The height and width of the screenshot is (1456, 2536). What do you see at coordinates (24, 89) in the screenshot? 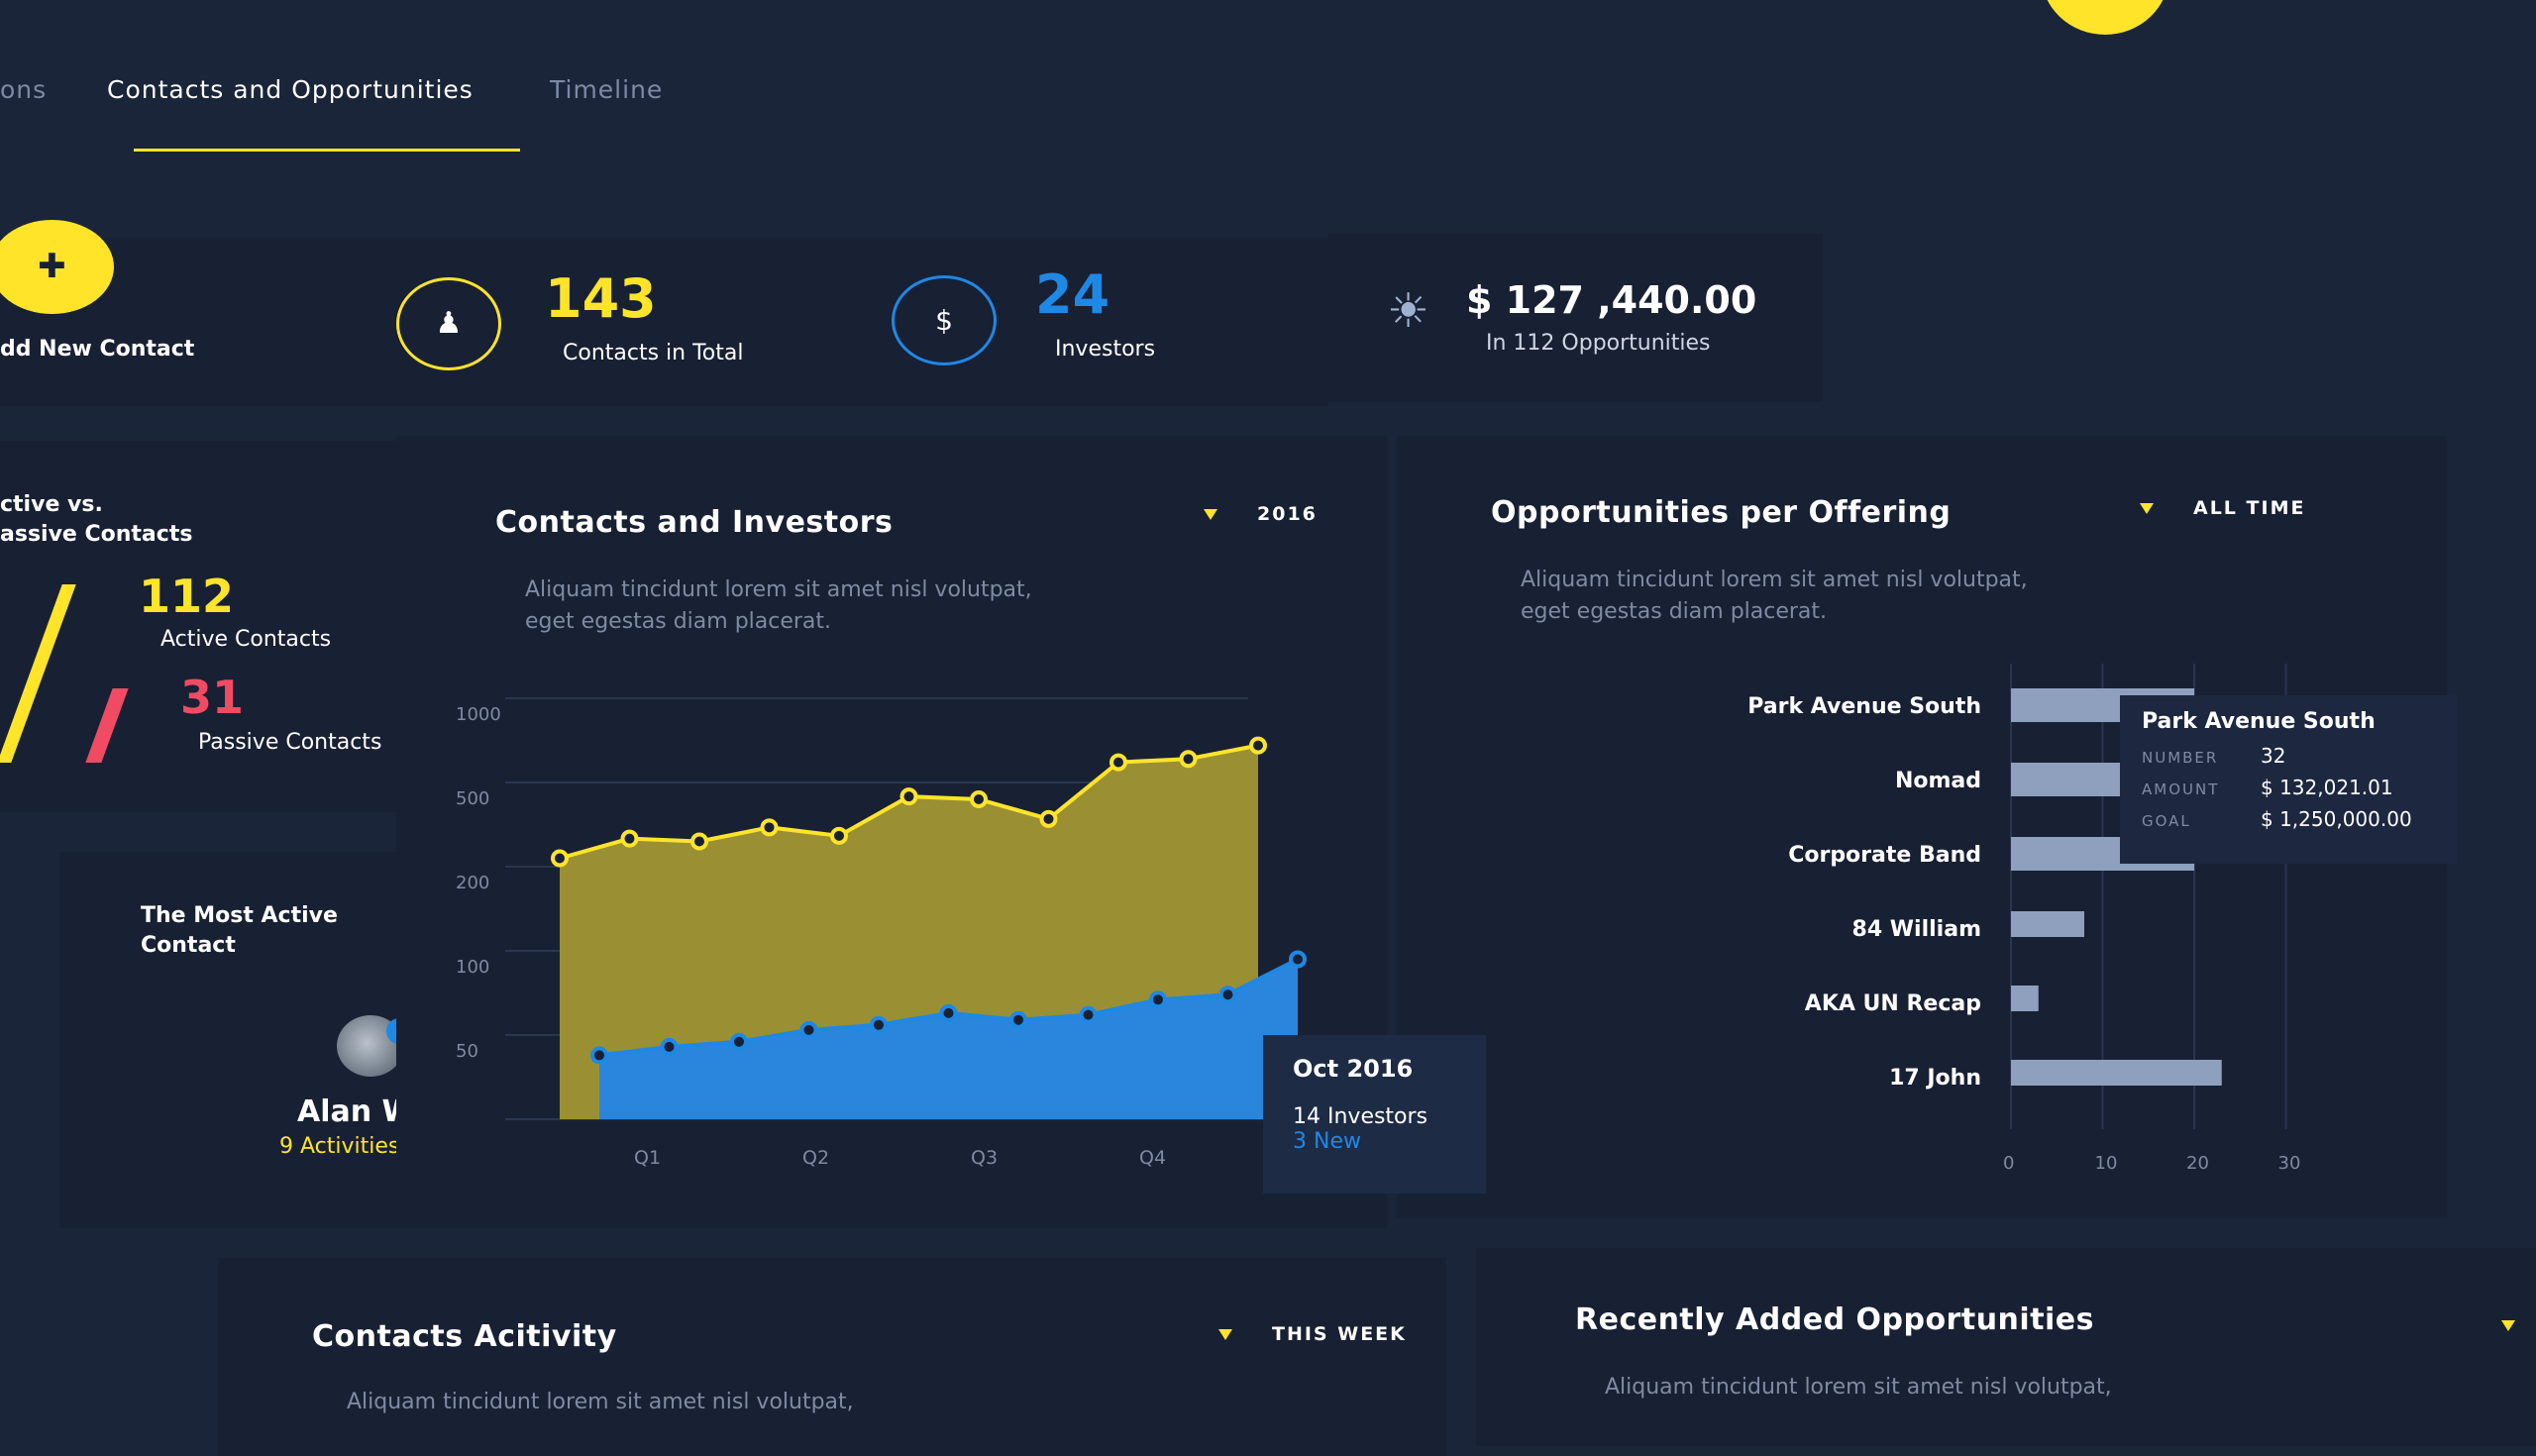
I see `tab-previous: ons` at bounding box center [24, 89].